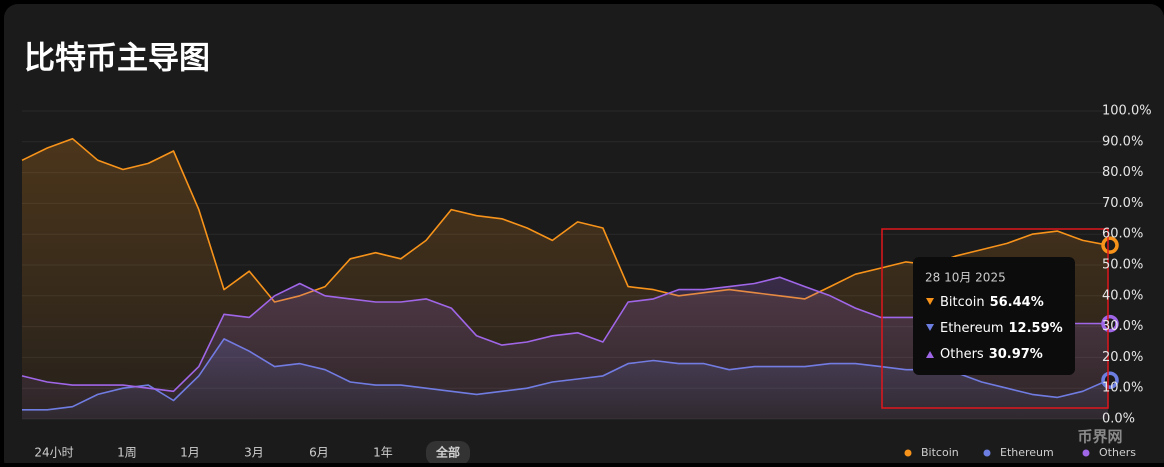 The height and width of the screenshot is (467, 1164). Describe the element at coordinates (1122, 203) in the screenshot. I see `y-tick-label: 70.0%` at that location.